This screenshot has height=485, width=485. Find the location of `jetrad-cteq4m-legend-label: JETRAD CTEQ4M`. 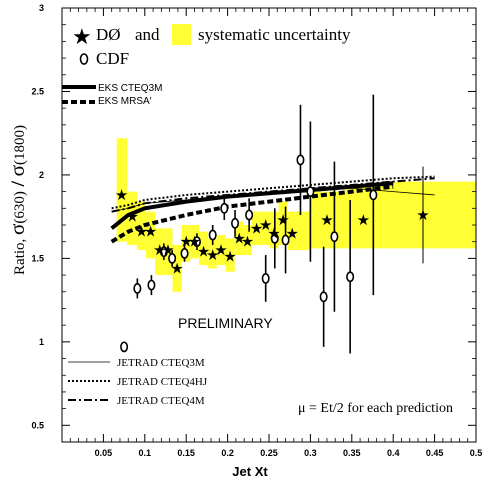

jetrad-cteq4m-legend-label: JETRAD CTEQ4M is located at coordinates (161, 401).